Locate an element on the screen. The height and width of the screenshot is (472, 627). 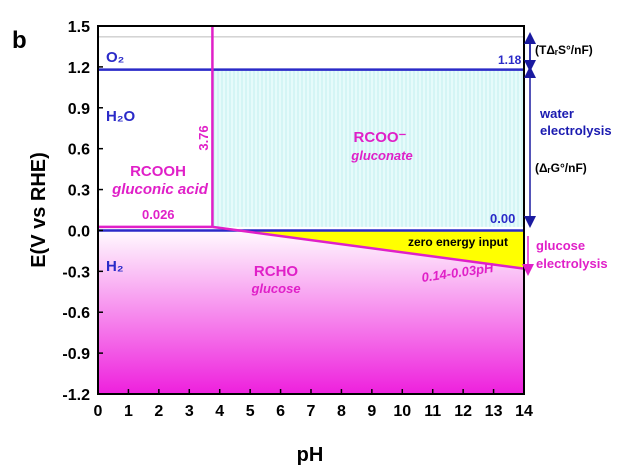
x-tick-label: 5 is located at coordinates (250, 411).